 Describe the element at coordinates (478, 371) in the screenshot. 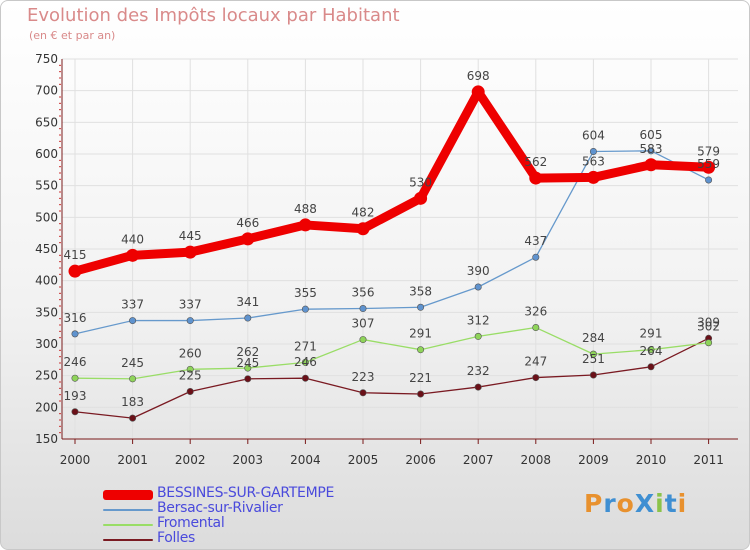

I see `data-label: 232` at that location.